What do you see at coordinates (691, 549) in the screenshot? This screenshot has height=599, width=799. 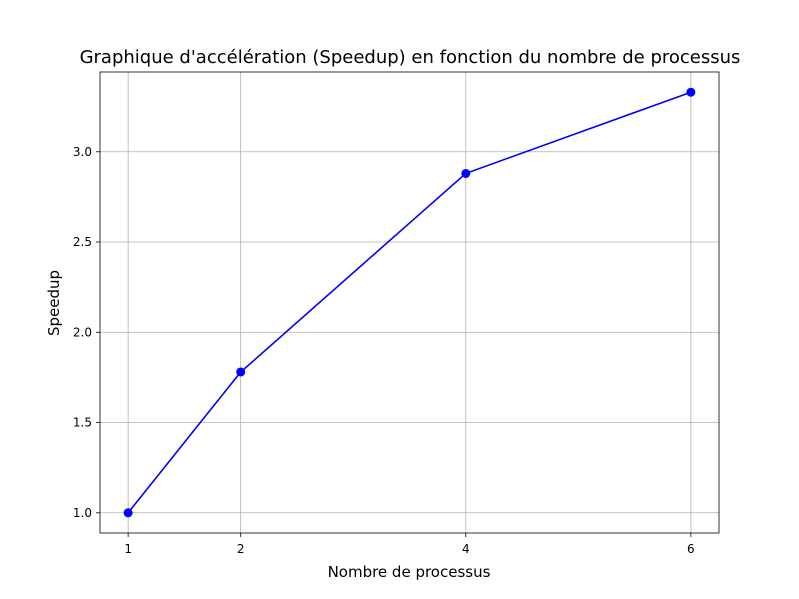 I see `x-tick-label: 6` at bounding box center [691, 549].